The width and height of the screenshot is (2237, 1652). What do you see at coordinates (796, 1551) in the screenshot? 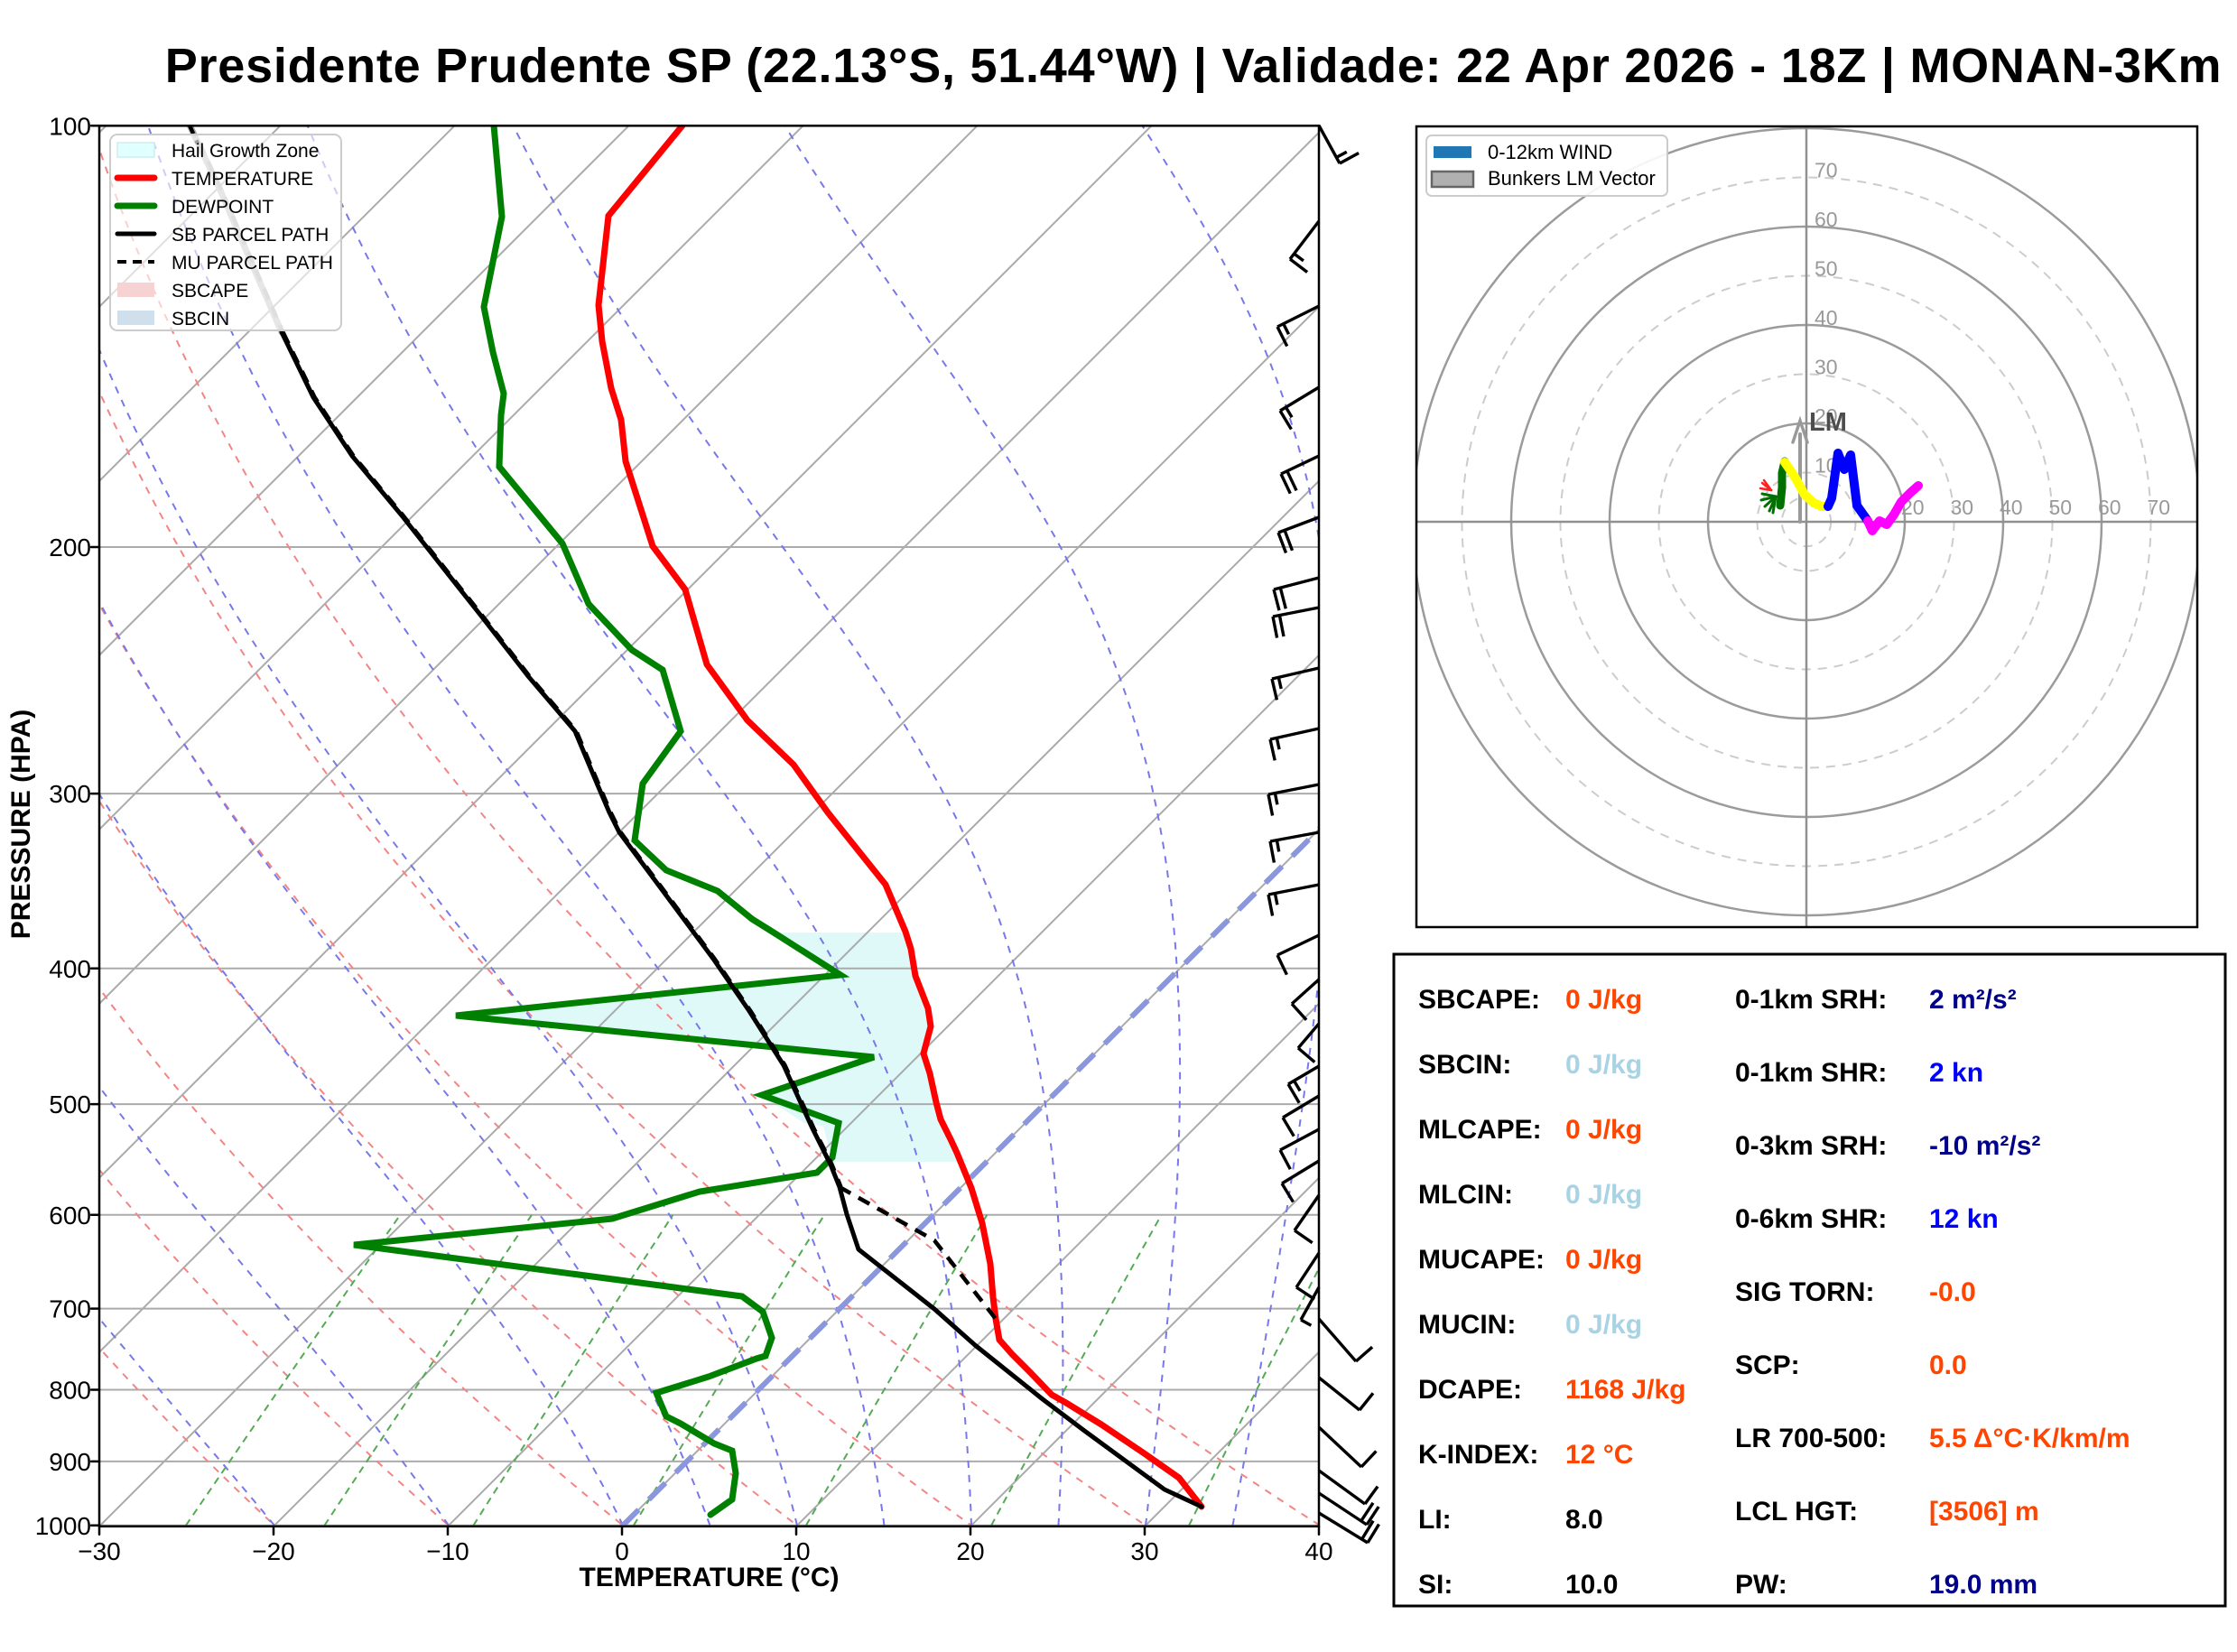
I see `svg-text: 10` at bounding box center [796, 1551].